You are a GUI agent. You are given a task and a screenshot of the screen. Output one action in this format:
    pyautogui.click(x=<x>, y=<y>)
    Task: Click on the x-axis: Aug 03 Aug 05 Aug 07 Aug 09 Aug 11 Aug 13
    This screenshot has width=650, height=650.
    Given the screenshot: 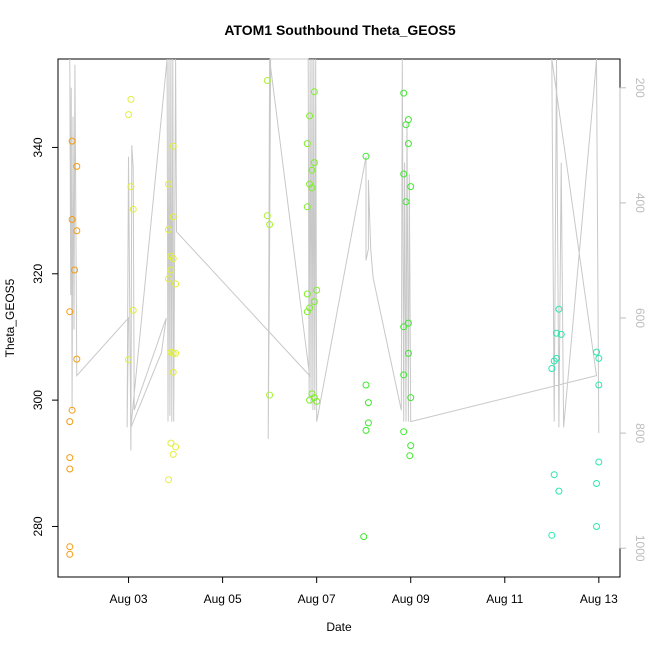 What is the action you would take?
    pyautogui.click(x=364, y=591)
    